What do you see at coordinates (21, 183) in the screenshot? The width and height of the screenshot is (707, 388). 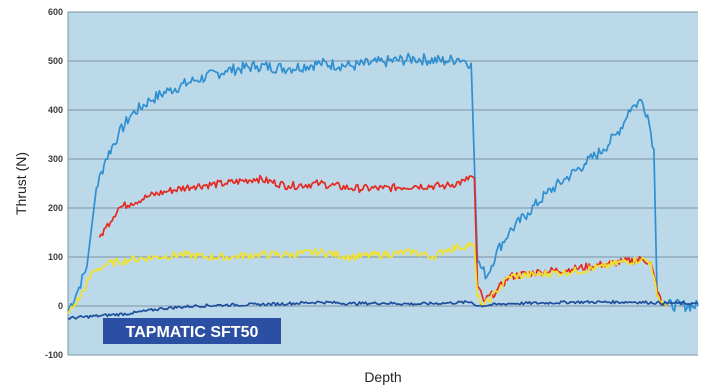 I see `y-axis-title: Thrust (N)` at bounding box center [21, 183].